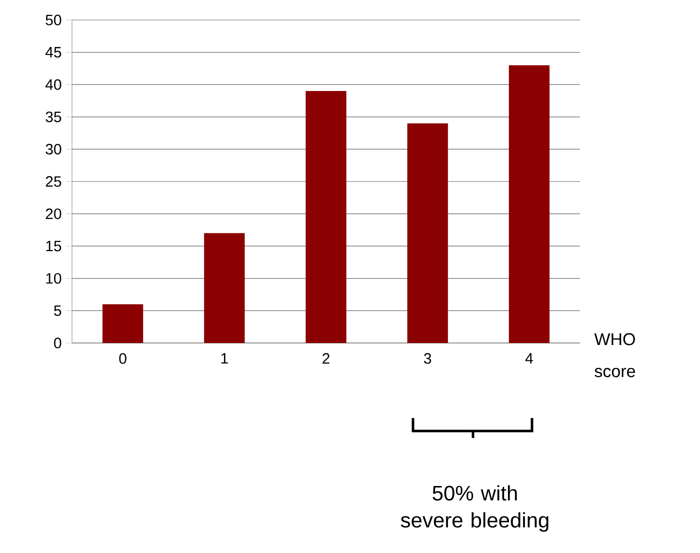 The image size is (700, 553). Describe the element at coordinates (615, 355) in the screenshot. I see `text: WHO score` at that location.